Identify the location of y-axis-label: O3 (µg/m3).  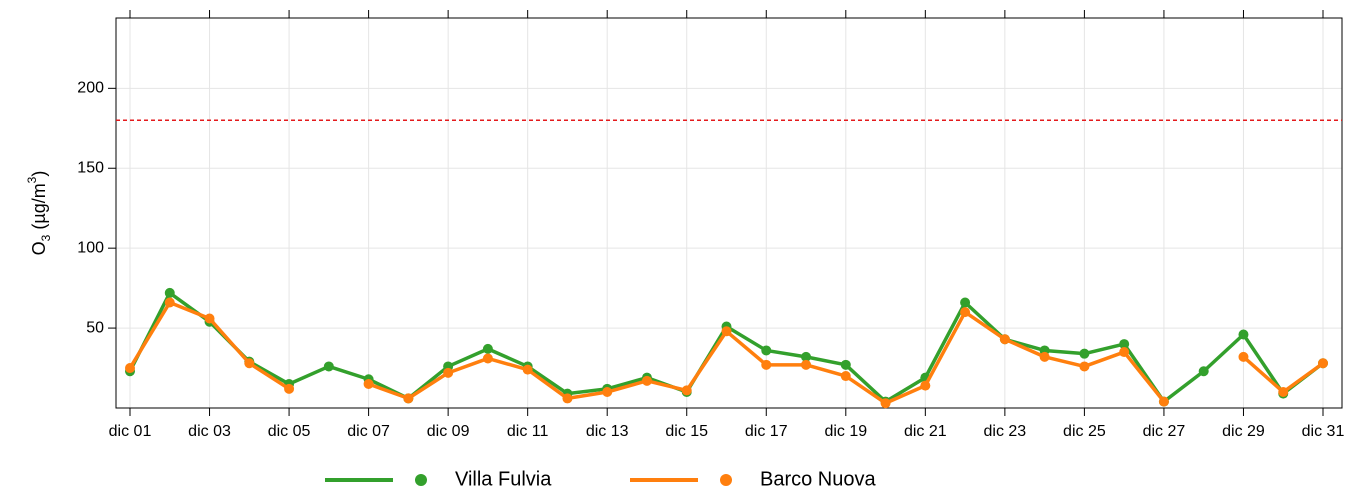
(39, 213).